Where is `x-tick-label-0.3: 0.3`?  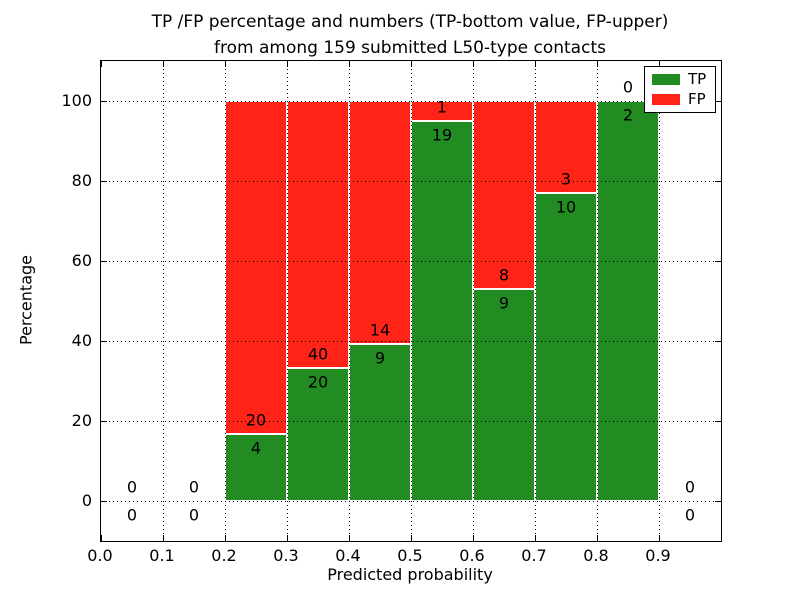 x-tick-label-0.3: 0.3 is located at coordinates (286, 555).